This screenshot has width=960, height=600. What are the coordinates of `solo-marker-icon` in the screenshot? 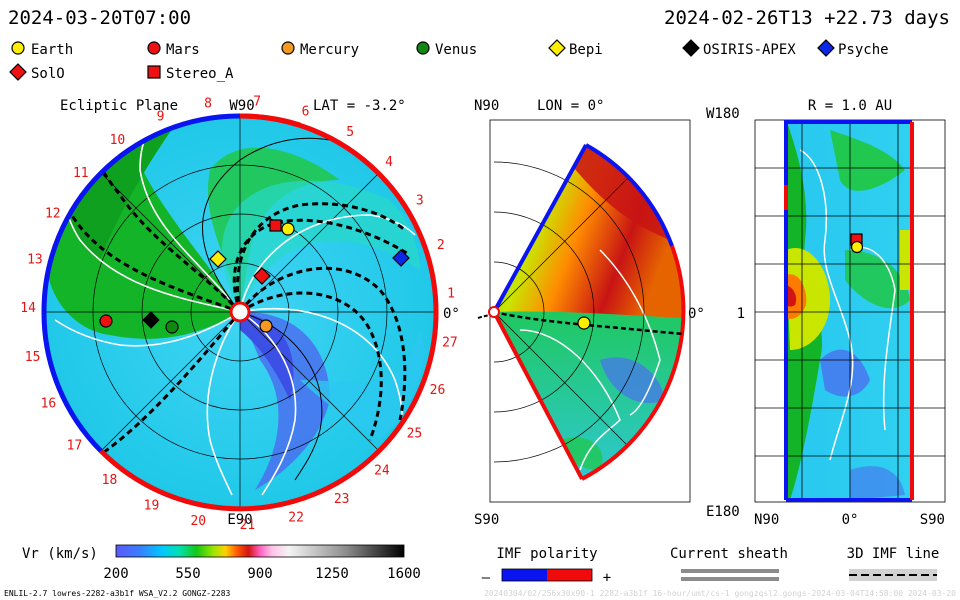 It's located at (18, 72).